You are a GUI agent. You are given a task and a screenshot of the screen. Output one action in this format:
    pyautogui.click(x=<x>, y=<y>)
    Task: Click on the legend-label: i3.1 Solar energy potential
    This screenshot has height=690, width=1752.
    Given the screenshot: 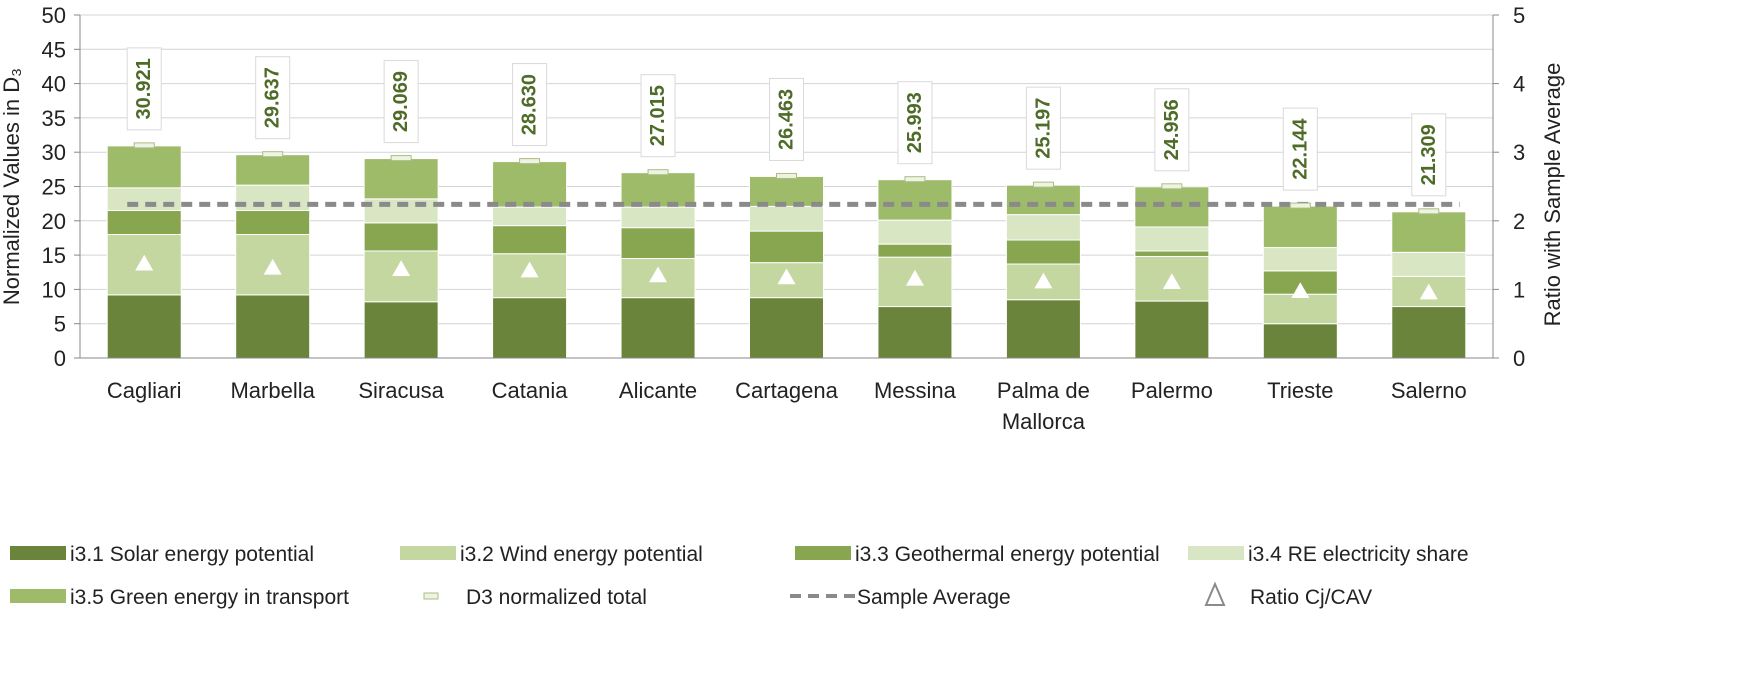 What is the action you would take?
    pyautogui.click(x=192, y=554)
    